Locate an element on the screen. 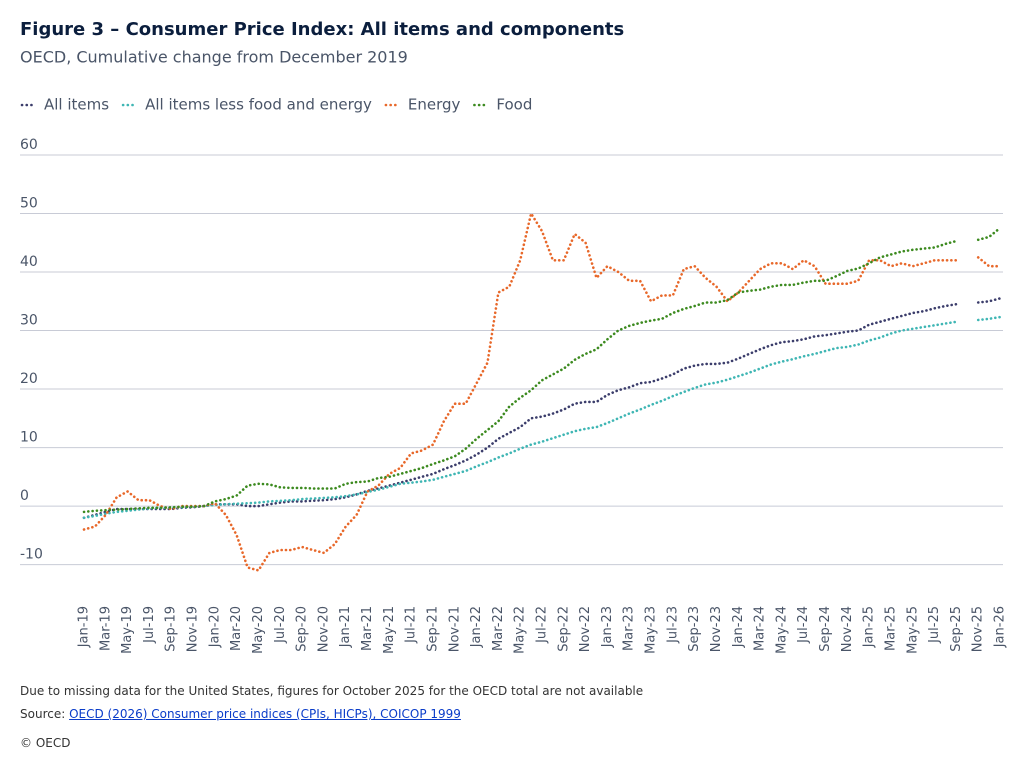  x-tick-label: Sep-22 is located at coordinates (563, 629).